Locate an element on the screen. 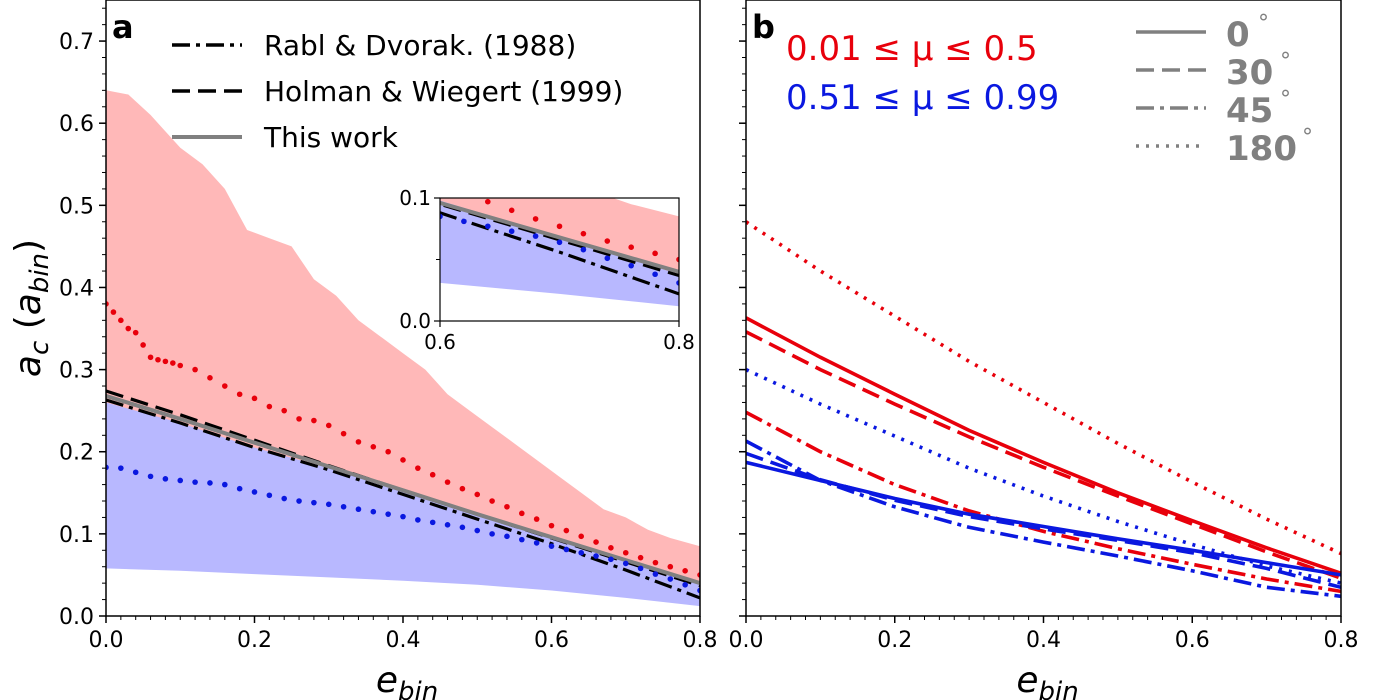 The image size is (1387, 700). mu-label-1: 0.51 ≤ μ ≤ 0.99 is located at coordinates (922, 98).